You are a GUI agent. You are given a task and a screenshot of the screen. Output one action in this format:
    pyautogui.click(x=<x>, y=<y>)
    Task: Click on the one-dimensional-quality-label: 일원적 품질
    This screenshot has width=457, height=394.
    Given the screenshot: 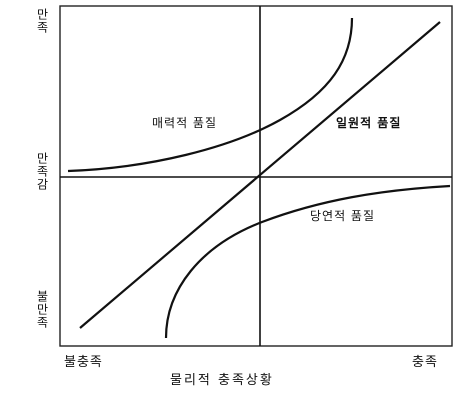 What is the action you would take?
    pyautogui.click(x=369, y=123)
    